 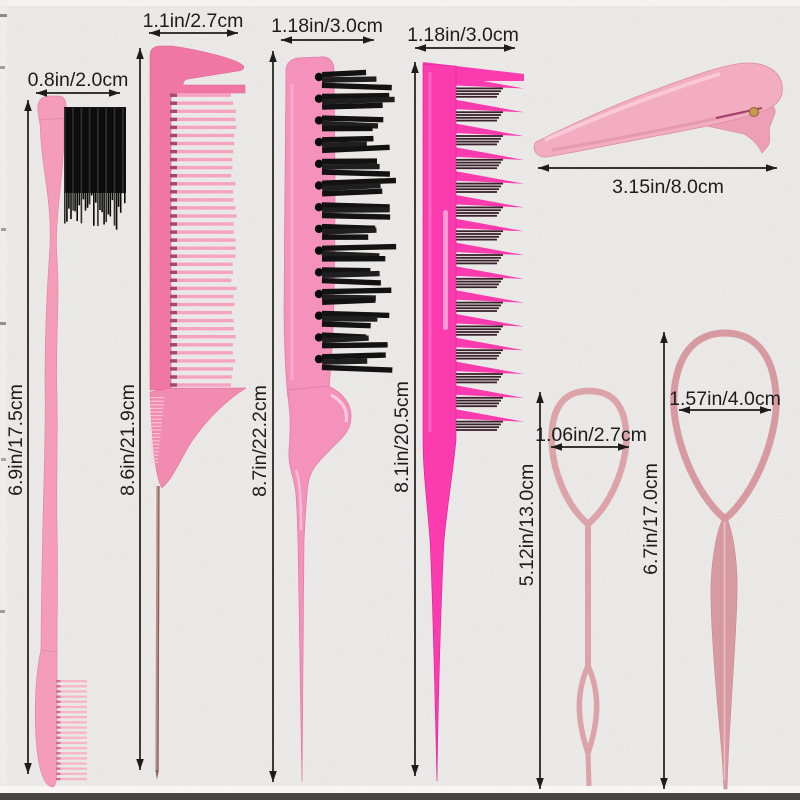 I want to click on left-edge-strip, so click(x=3, y=400).